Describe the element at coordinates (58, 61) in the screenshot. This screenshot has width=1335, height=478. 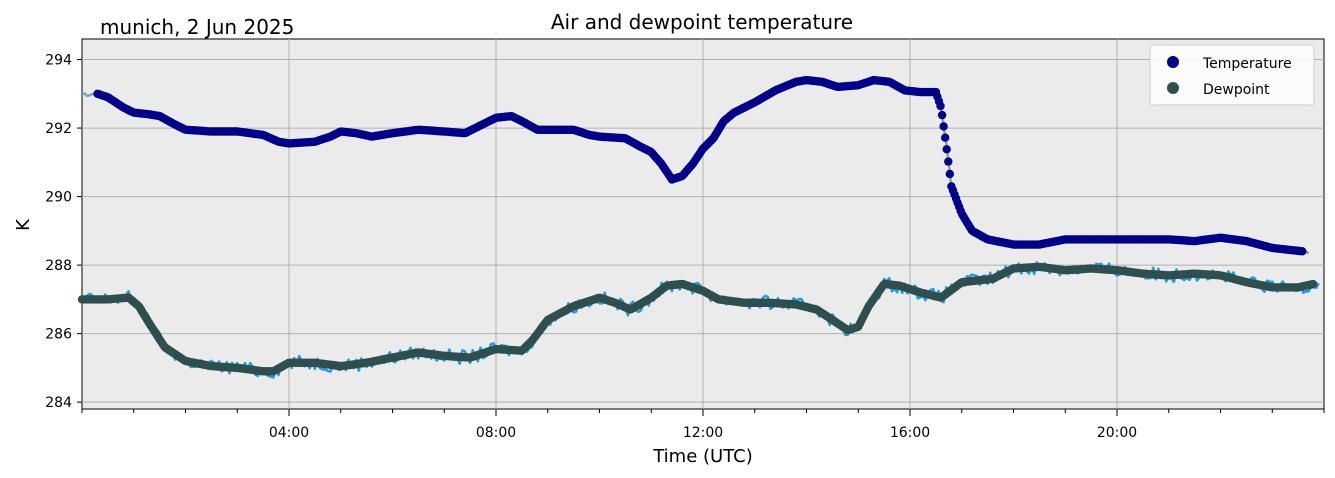
I see `y-tick-label: 294` at that location.